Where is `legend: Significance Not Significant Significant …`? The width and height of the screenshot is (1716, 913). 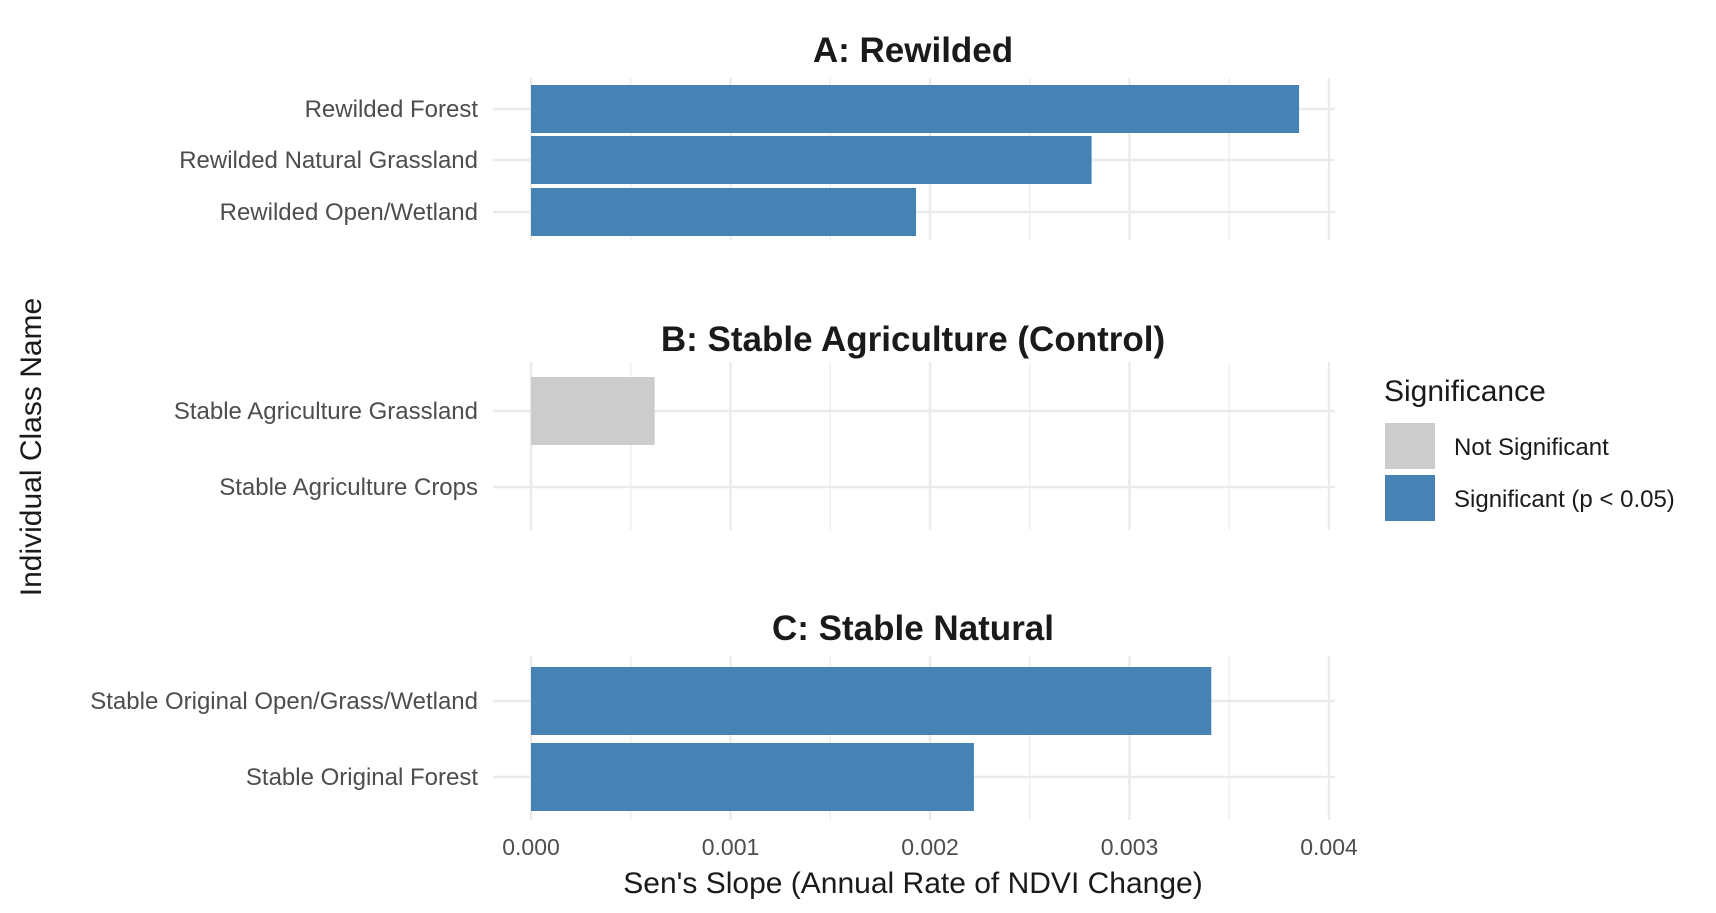
legend: Significance Not Significant Significant … is located at coordinates (1529, 448).